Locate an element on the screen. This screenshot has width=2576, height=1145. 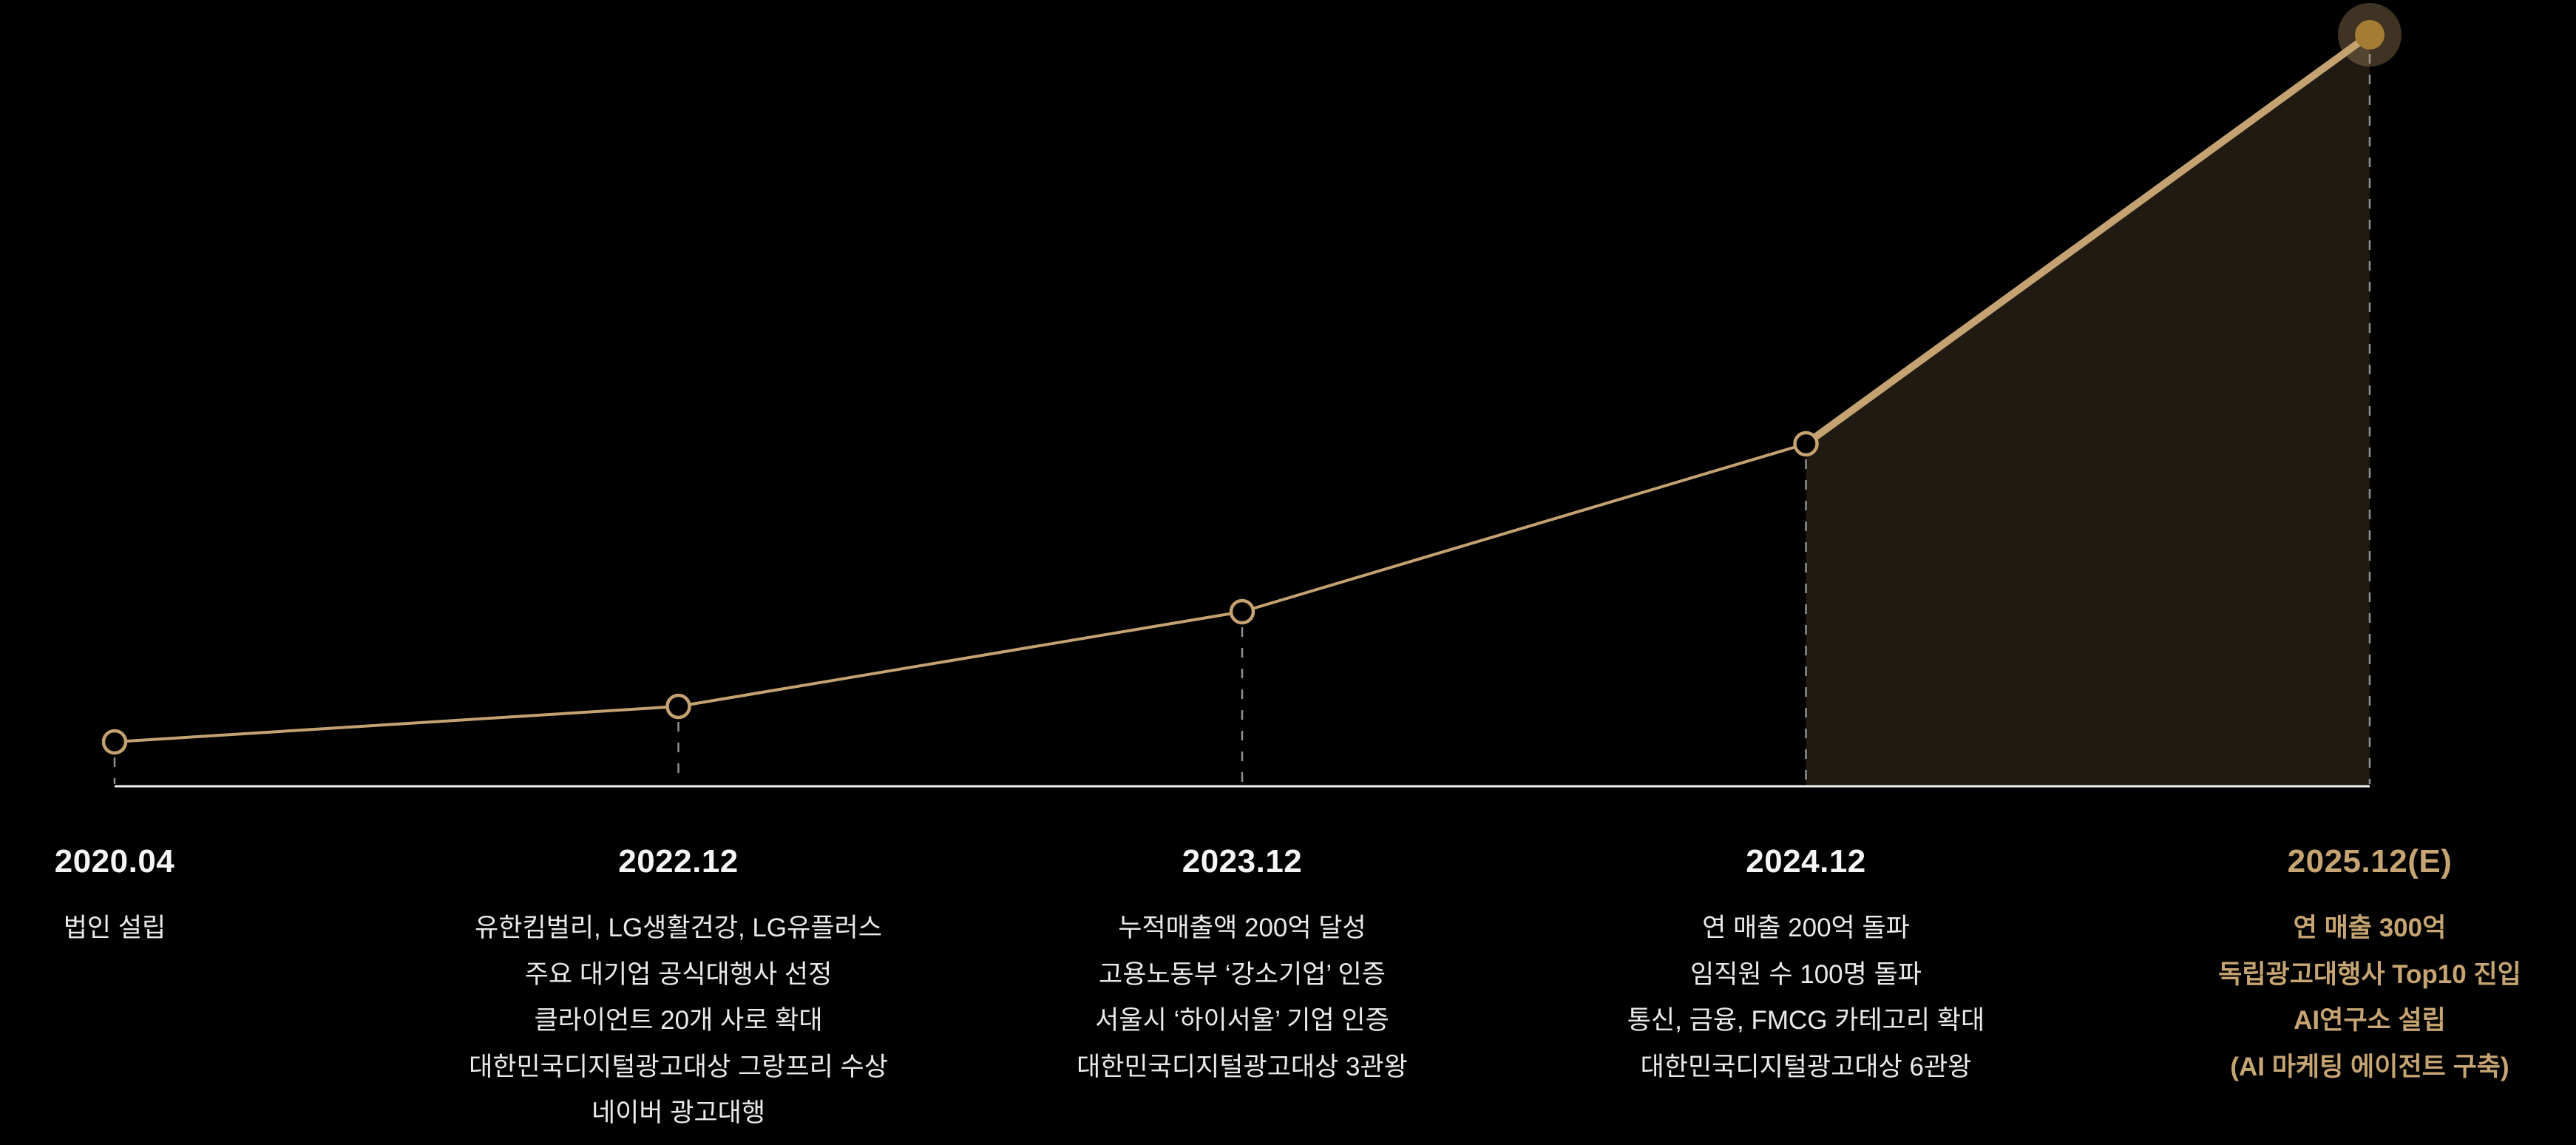
milestone-description: 법인 설립 is located at coordinates (198, 928).